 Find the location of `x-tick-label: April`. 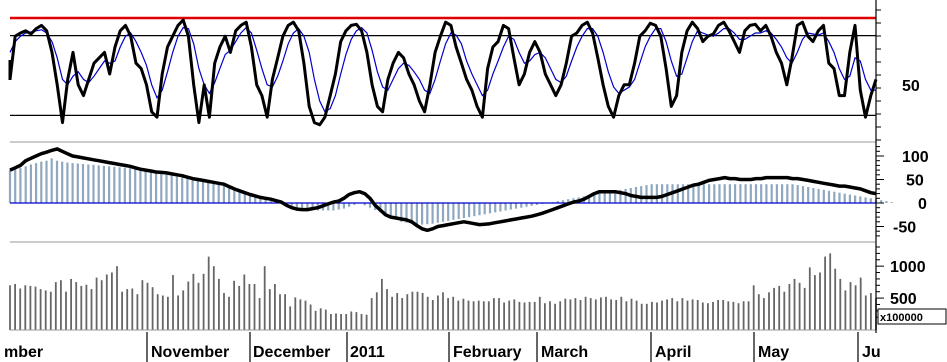

x-tick-label: April is located at coordinates (673, 352).